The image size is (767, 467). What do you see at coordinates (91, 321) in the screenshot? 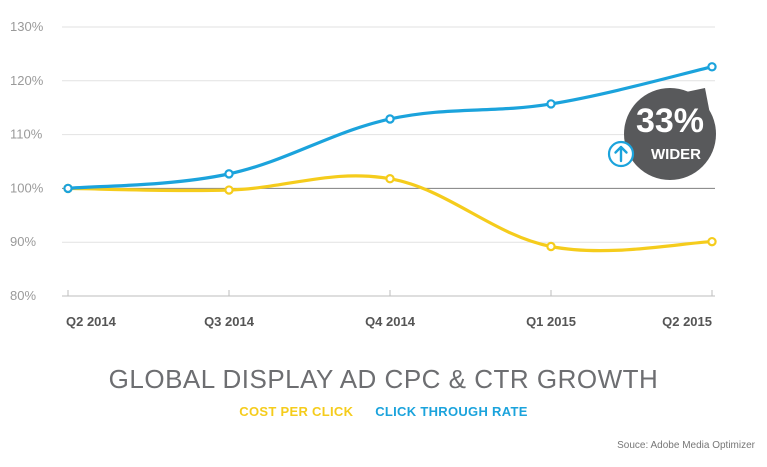
I see `x-tick-label: Q2 2014` at bounding box center [91, 321].